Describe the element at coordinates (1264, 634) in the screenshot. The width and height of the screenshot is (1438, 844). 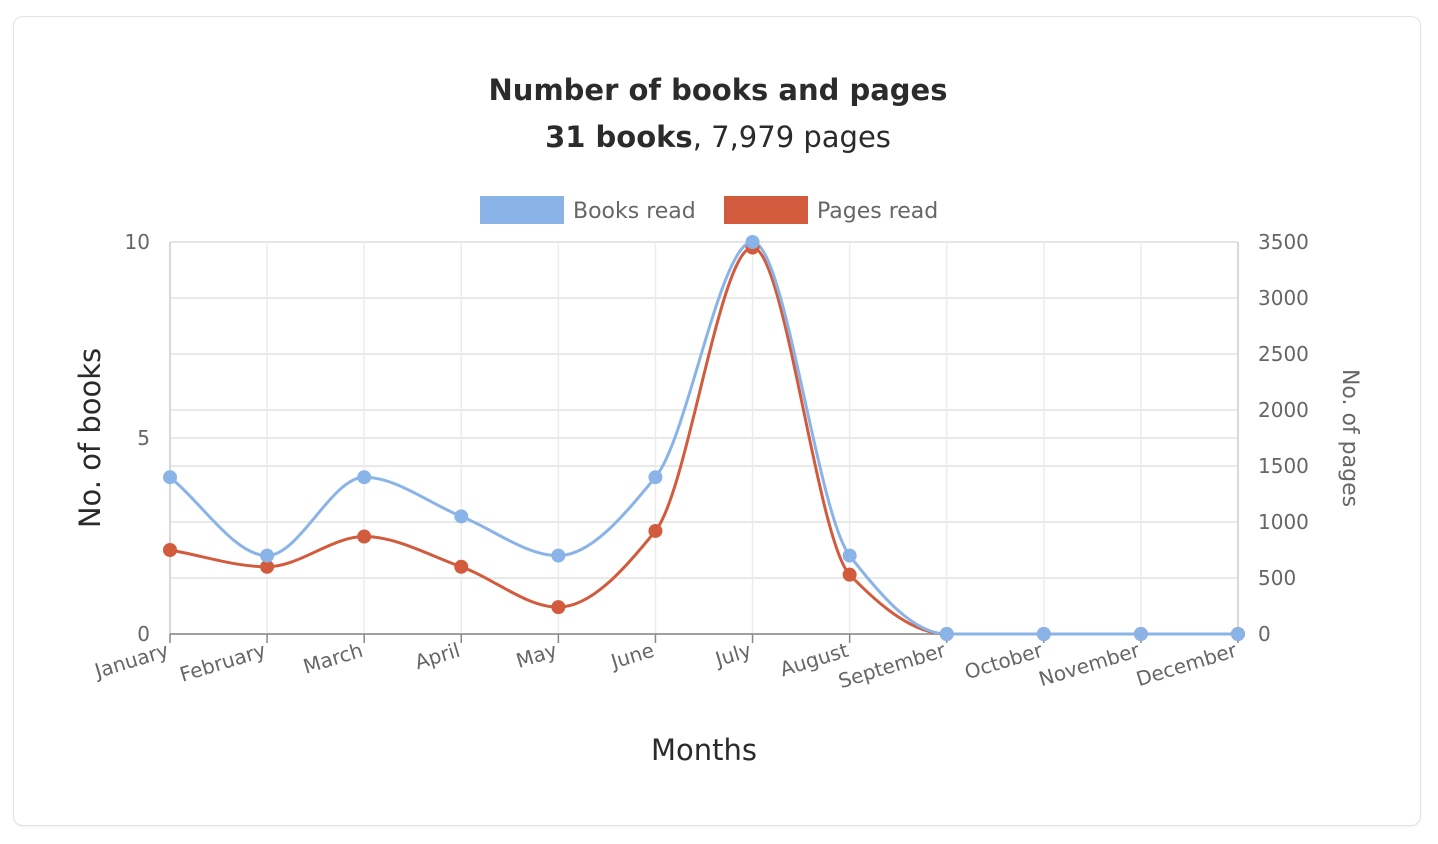
I see `y-right-tick-label: 0` at that location.